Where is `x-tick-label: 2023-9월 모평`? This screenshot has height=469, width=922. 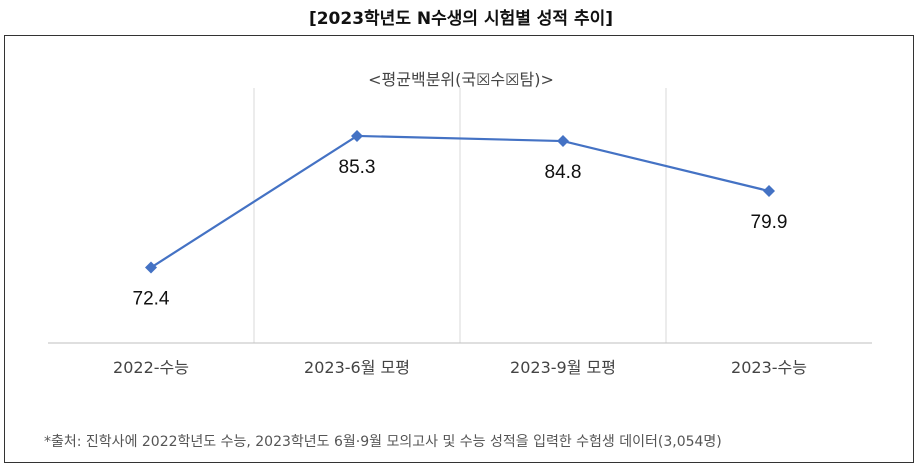
x-tick-label: 2023-9월 모평 is located at coordinates (563, 367).